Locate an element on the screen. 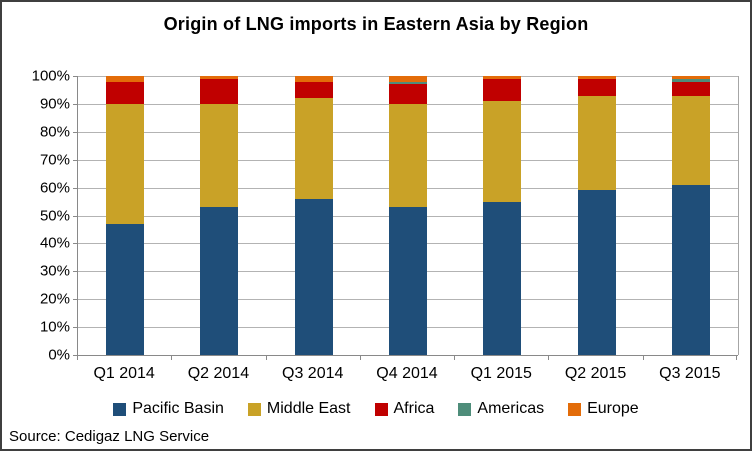 The width and height of the screenshot is (752, 451). legend-item-americas: Americas is located at coordinates (501, 409).